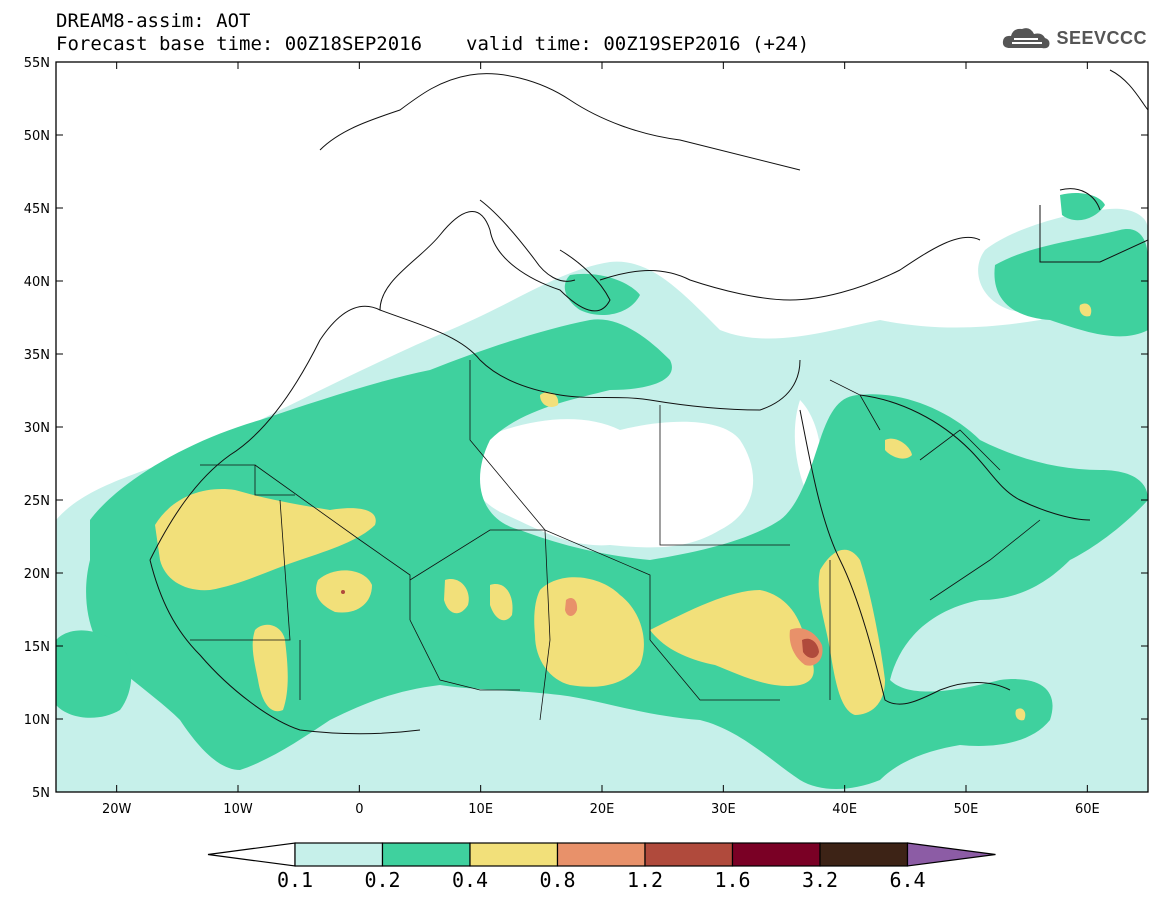 The image size is (1165, 905). Describe the element at coordinates (37, 63) in the screenshot. I see `lat-tick-label: 55N` at that location.